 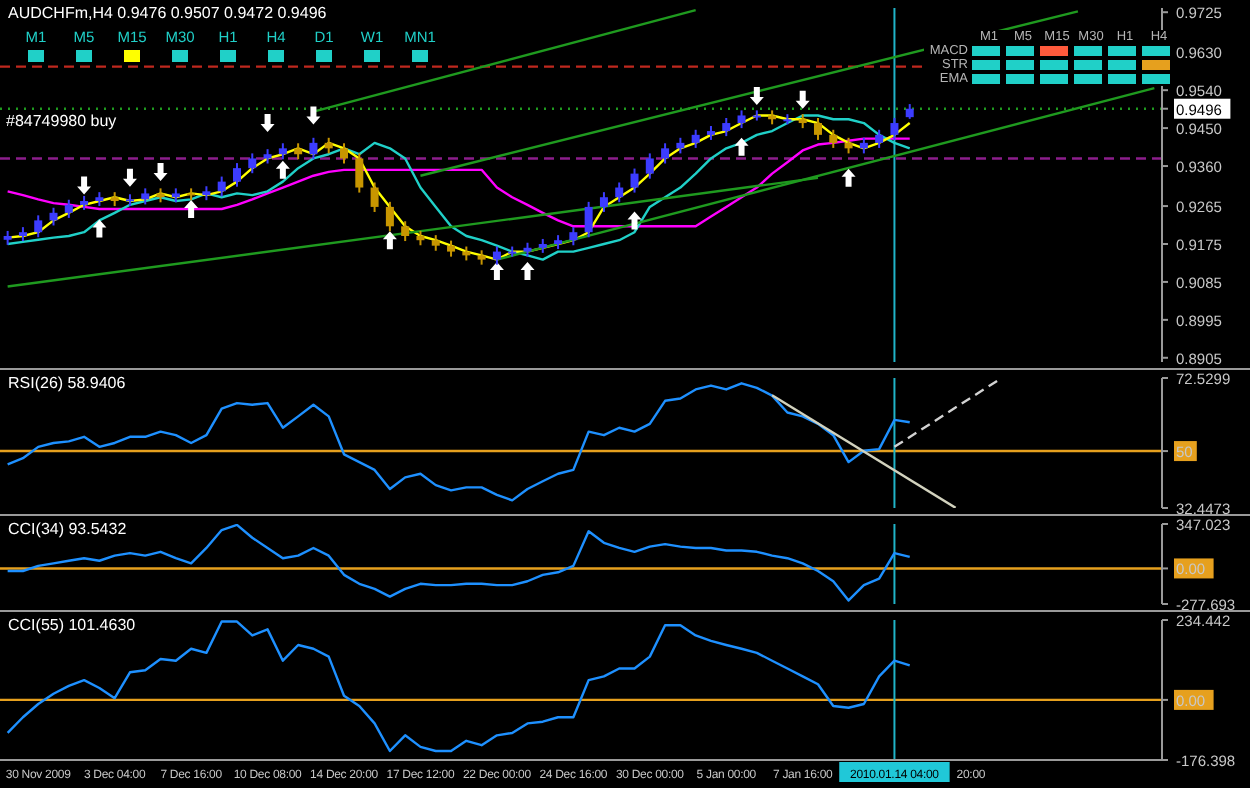 I want to click on chart-title: AUDCHFm,H4 0.9476 0.9507 0.9472 0.9496, so click(x=167, y=13).